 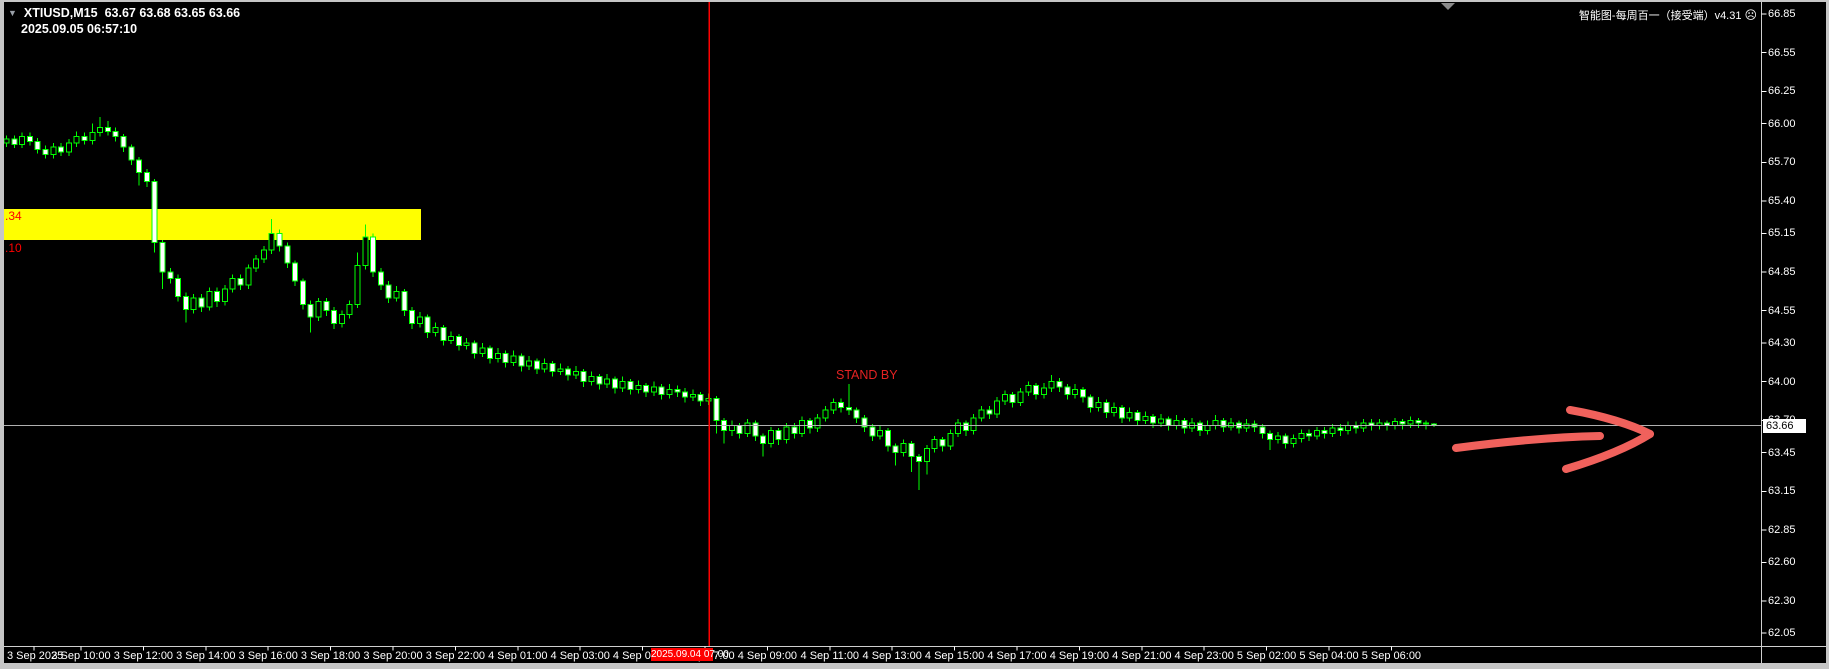 What do you see at coordinates (455, 656) in the screenshot?
I see `time-tick-label: 3 Sep 22:00` at bounding box center [455, 656].